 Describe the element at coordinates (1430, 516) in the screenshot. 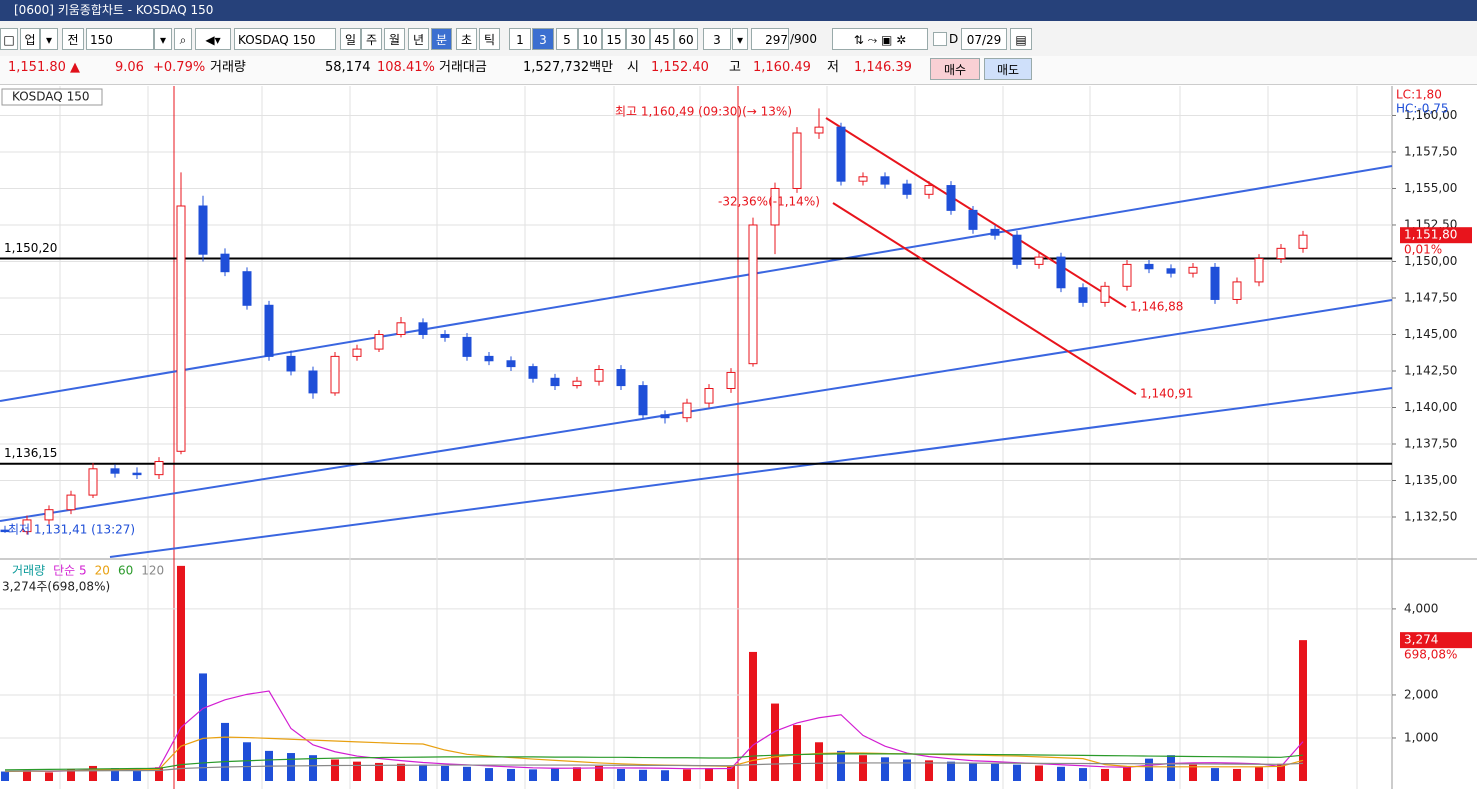

I see `y-tick-label: 1,132,50` at that location.